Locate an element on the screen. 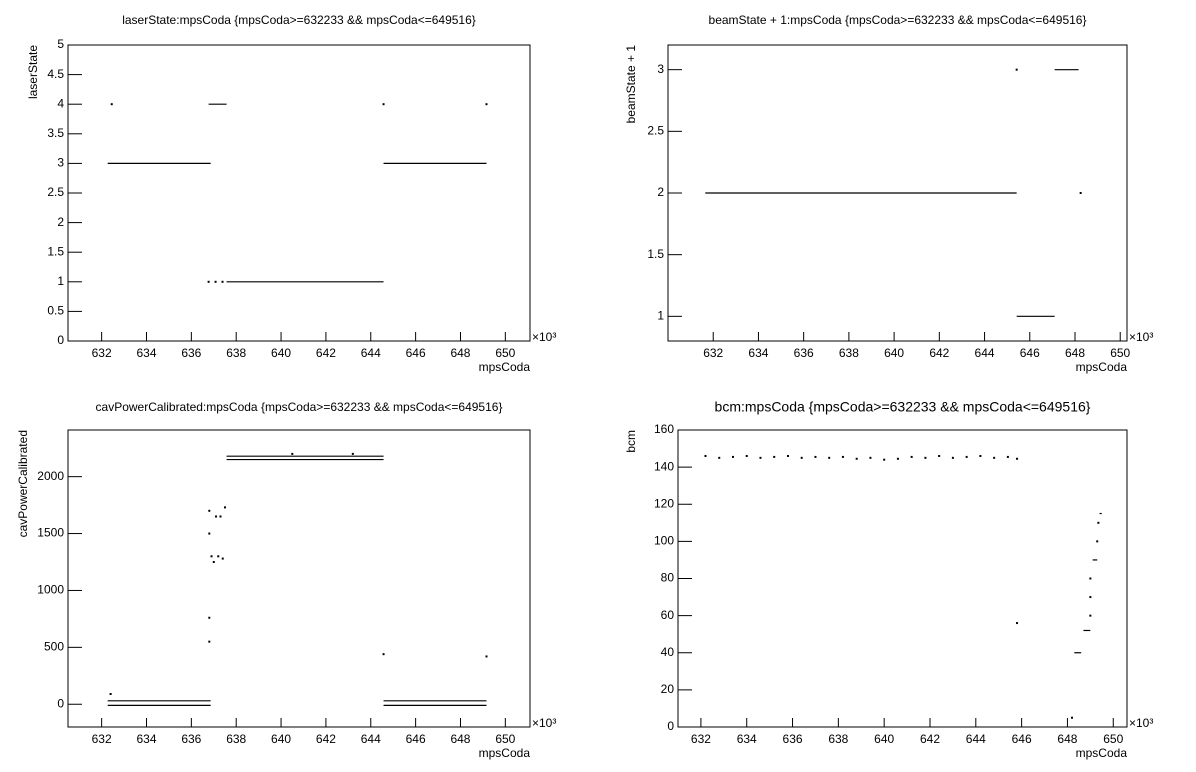 Image resolution: width=1196 pixels, height=772 pixels. y-tick-label: 2000 is located at coordinates (50, 476).